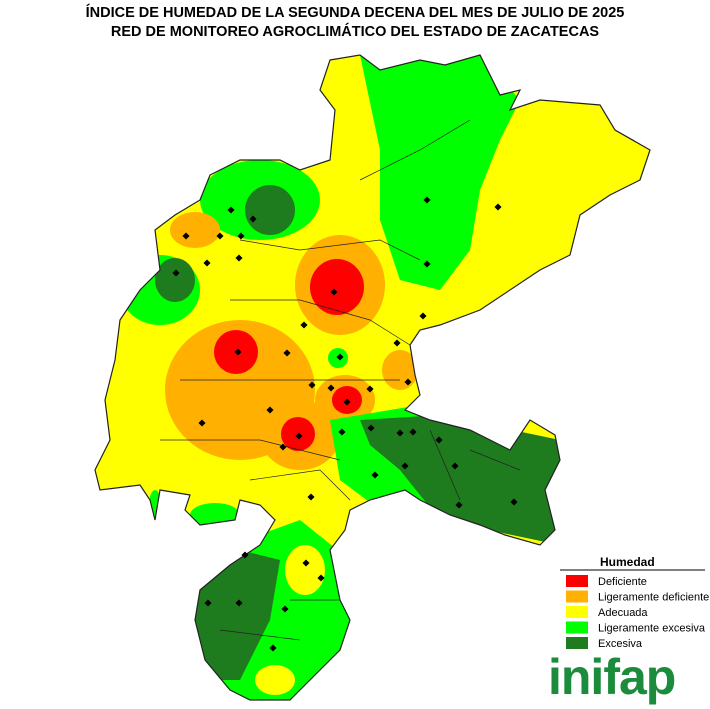  Describe the element at coordinates (623, 613) in the screenshot. I see `legend-label: Adecuada` at that location.